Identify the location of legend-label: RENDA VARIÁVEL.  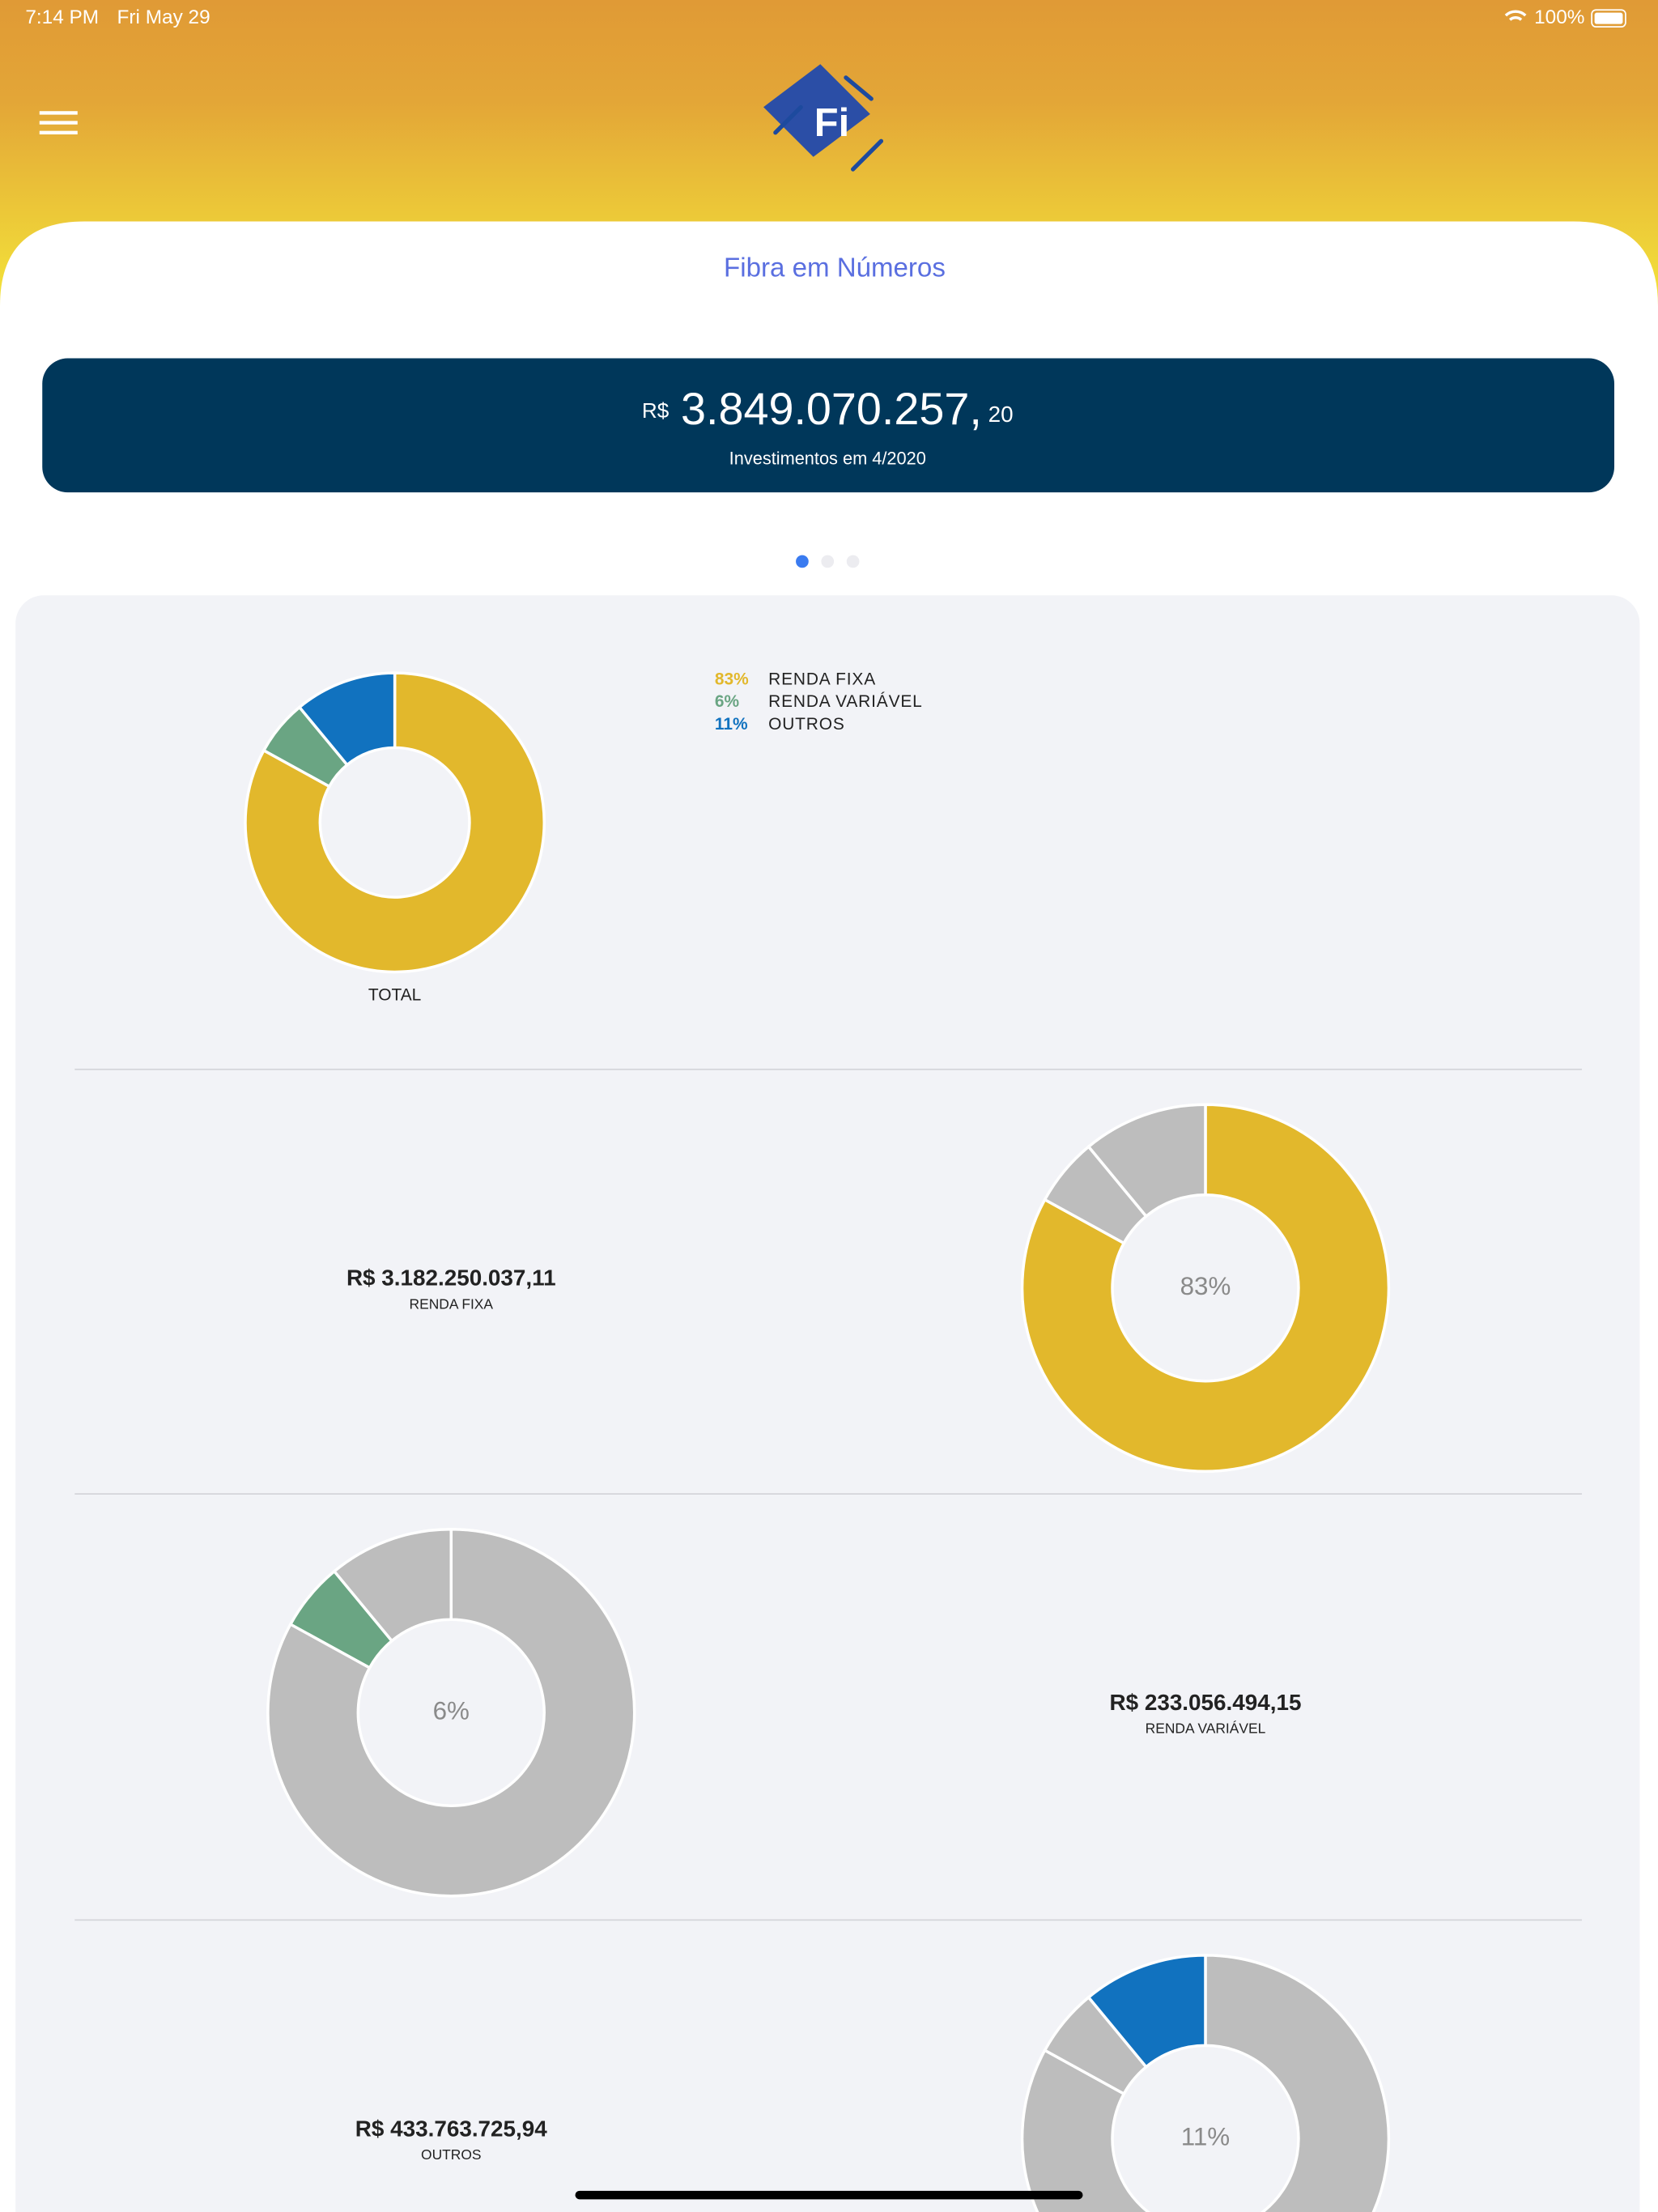
(845, 702).